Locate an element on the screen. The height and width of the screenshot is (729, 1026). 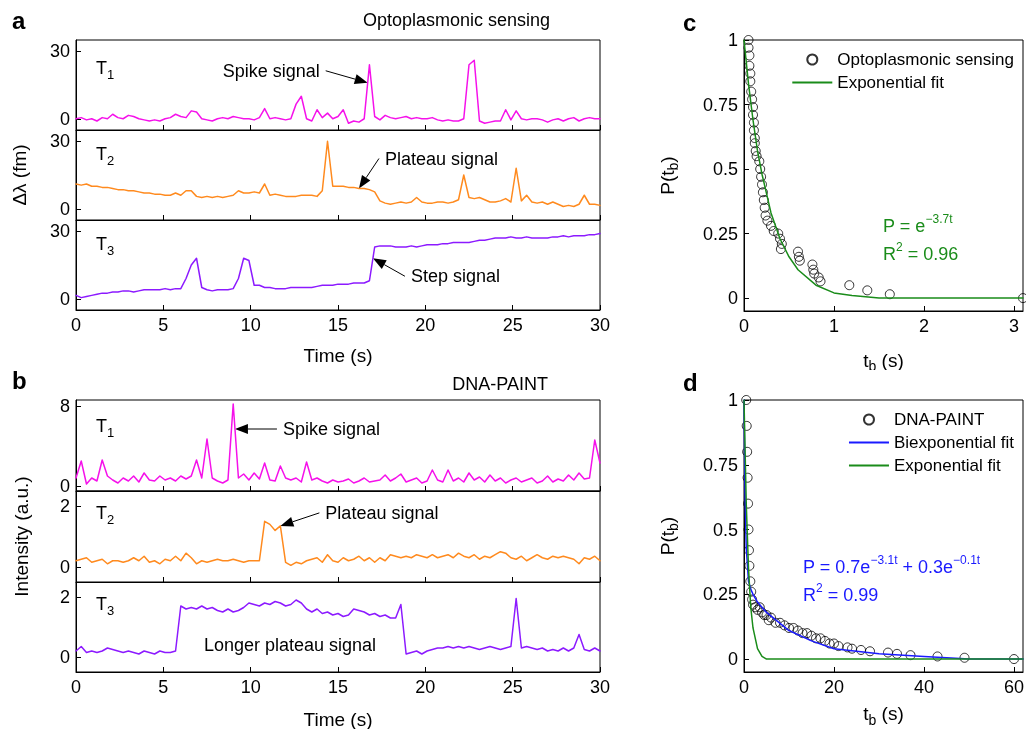
legend-label: Biexponential fit is located at coordinates (954, 442).